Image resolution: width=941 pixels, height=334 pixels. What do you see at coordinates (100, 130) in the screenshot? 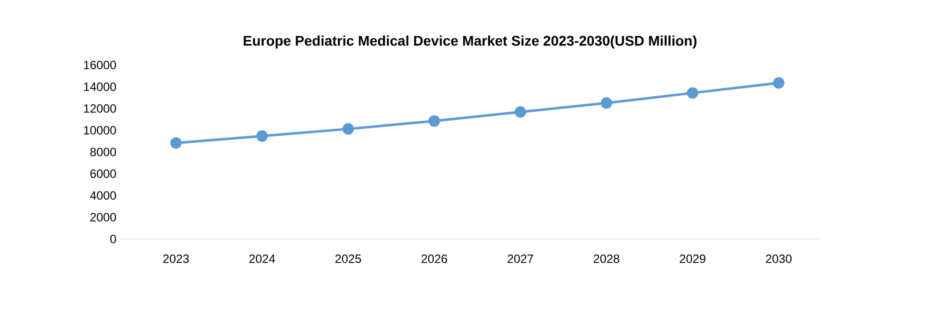
I see `y-tick-label: 10000` at bounding box center [100, 130].